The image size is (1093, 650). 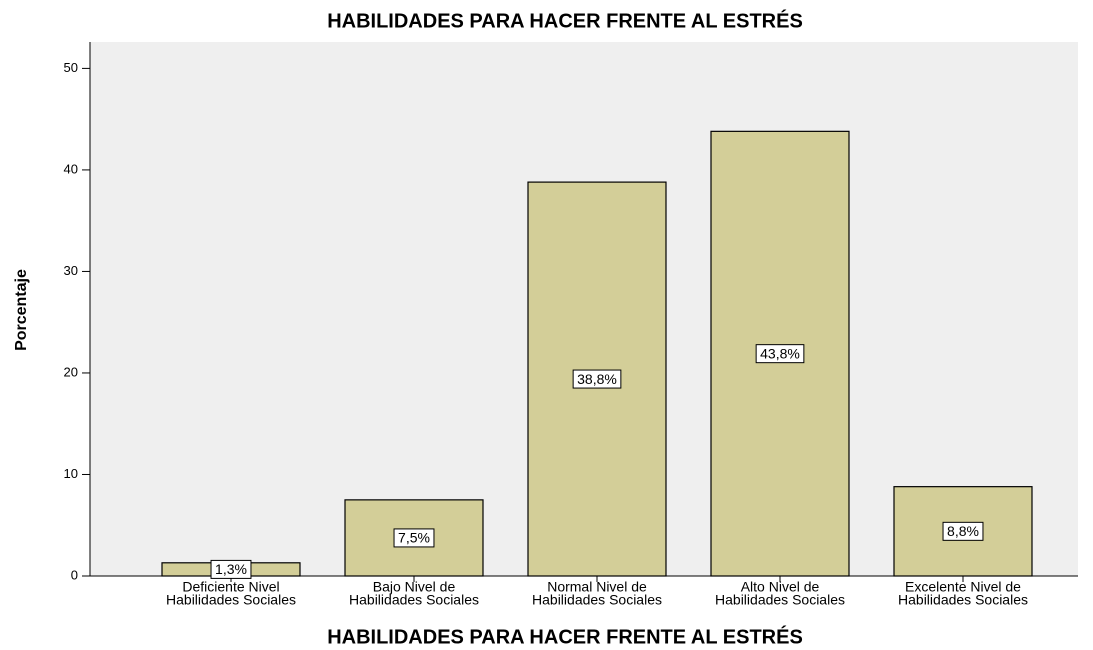 What do you see at coordinates (71, 270) in the screenshot?
I see `y-tick-label: 30` at bounding box center [71, 270].